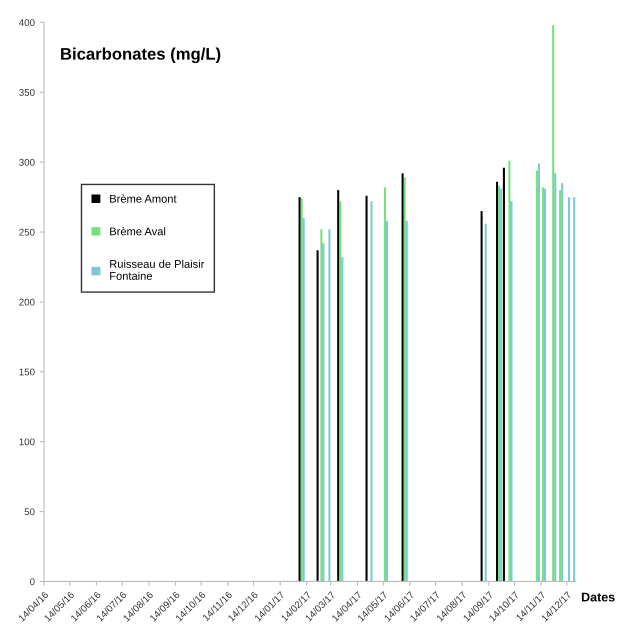 This screenshot has width=629, height=639. Describe the element at coordinates (27, 232) in the screenshot. I see `y-tick-label: 250` at that location.